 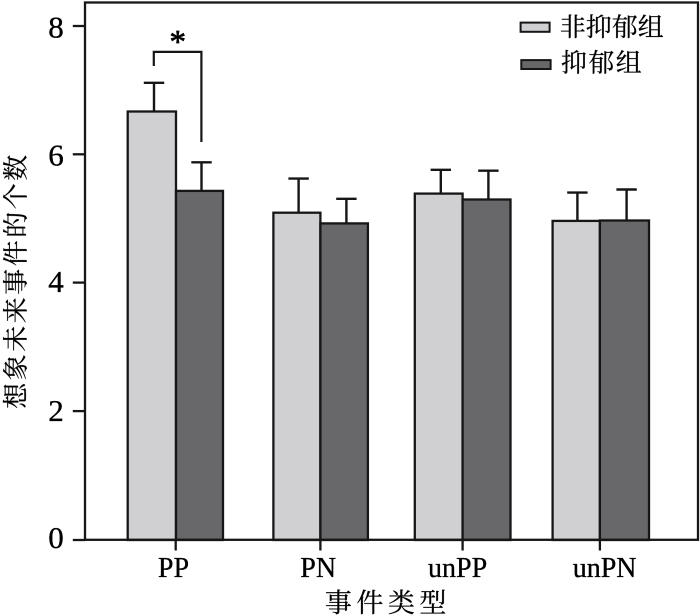 What do you see at coordinates (318, 568) in the screenshot?
I see `svg-text: PN` at bounding box center [318, 568].